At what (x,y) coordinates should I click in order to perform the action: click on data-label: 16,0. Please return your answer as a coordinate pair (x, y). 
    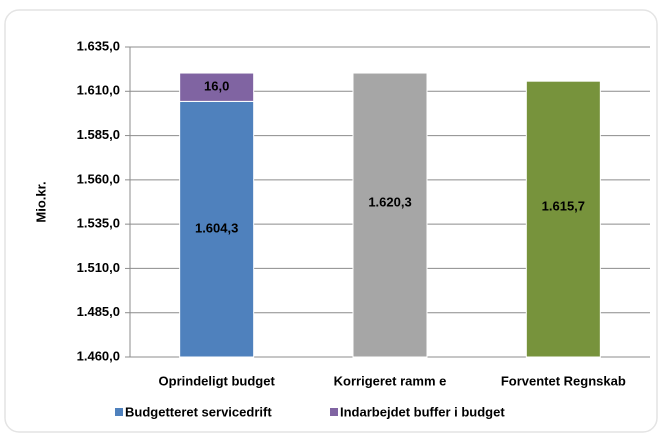
    Looking at the image, I should click on (216, 86).